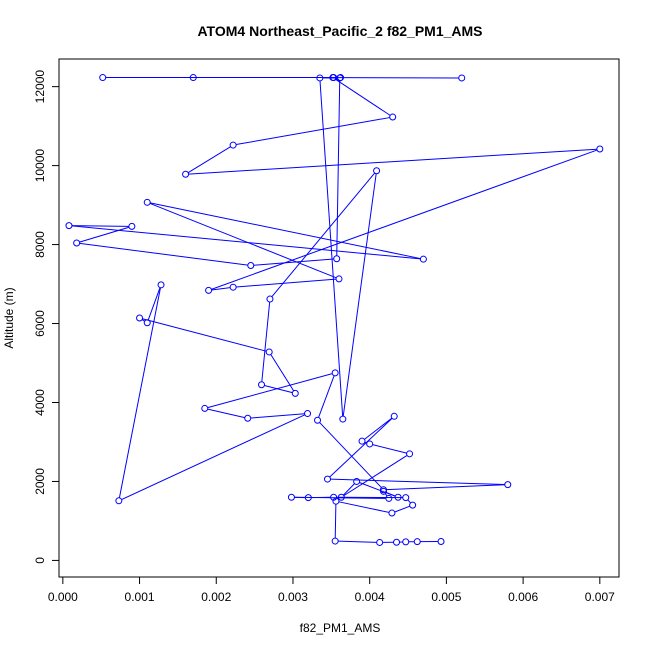 The width and height of the screenshot is (650, 650). What do you see at coordinates (63, 597) in the screenshot?
I see `x-tick-label: 0.000` at bounding box center [63, 597].